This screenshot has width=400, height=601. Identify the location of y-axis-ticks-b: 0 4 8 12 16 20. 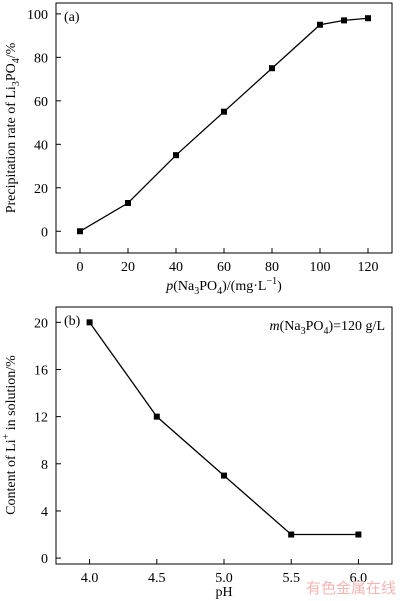
(47, 441).